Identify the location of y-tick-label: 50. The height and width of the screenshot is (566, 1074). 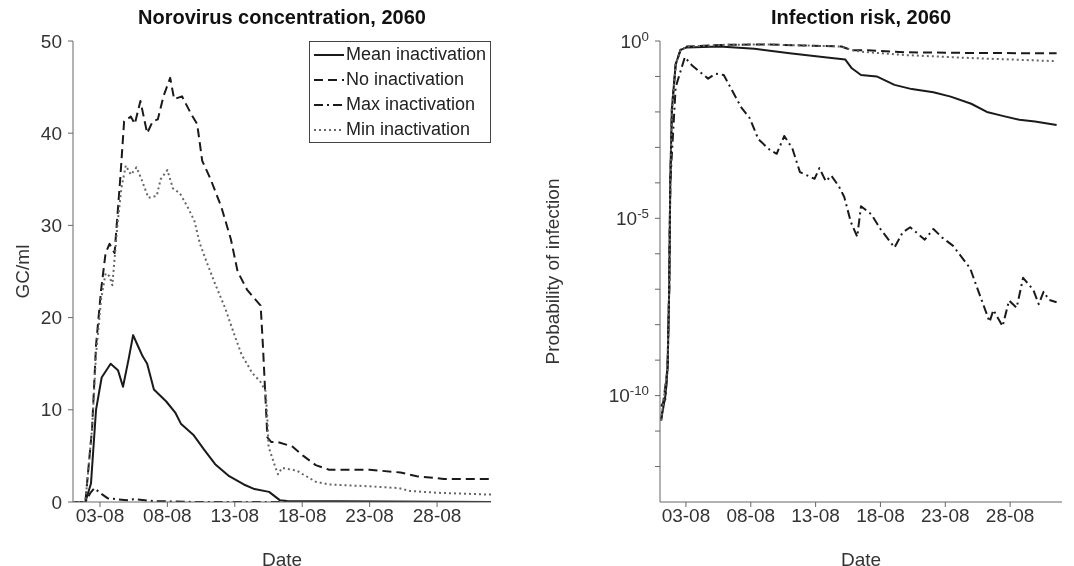
(51, 41).